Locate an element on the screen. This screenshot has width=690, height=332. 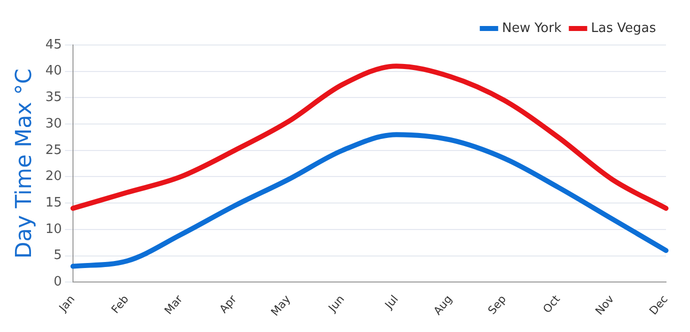
y-tick-label: 40 is located at coordinates (53, 71).